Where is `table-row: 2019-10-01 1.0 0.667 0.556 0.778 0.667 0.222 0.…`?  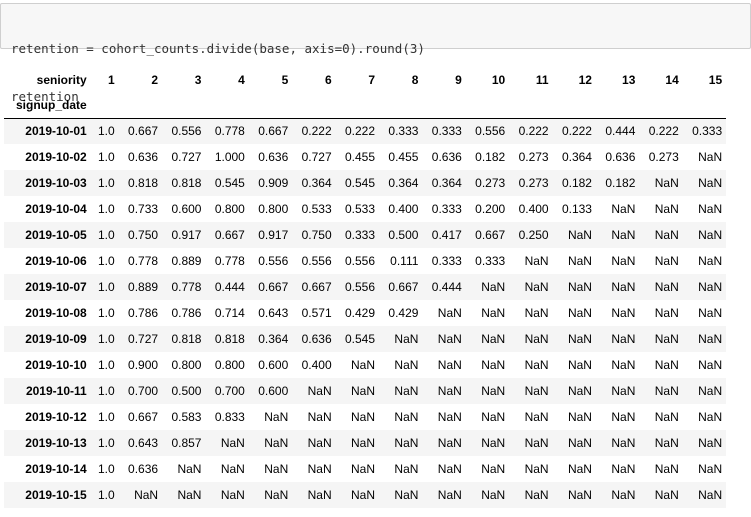
table-row: 2019-10-01 1.0 0.667 0.556 0.778 0.667 0.222 0.… is located at coordinates (365, 131).